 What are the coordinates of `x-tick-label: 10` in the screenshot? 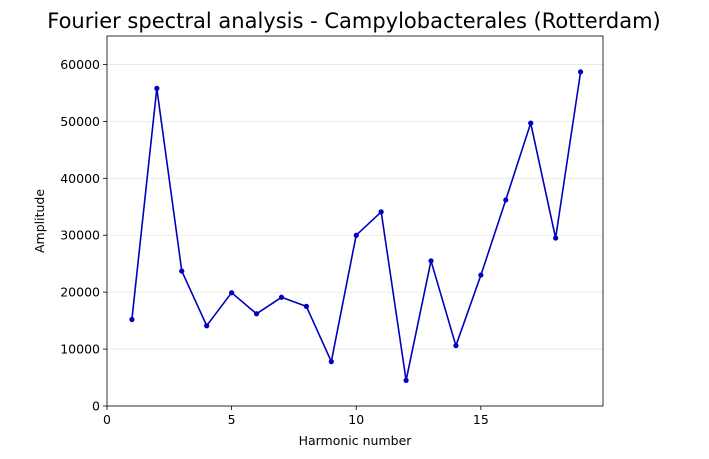 It's located at (356, 419).